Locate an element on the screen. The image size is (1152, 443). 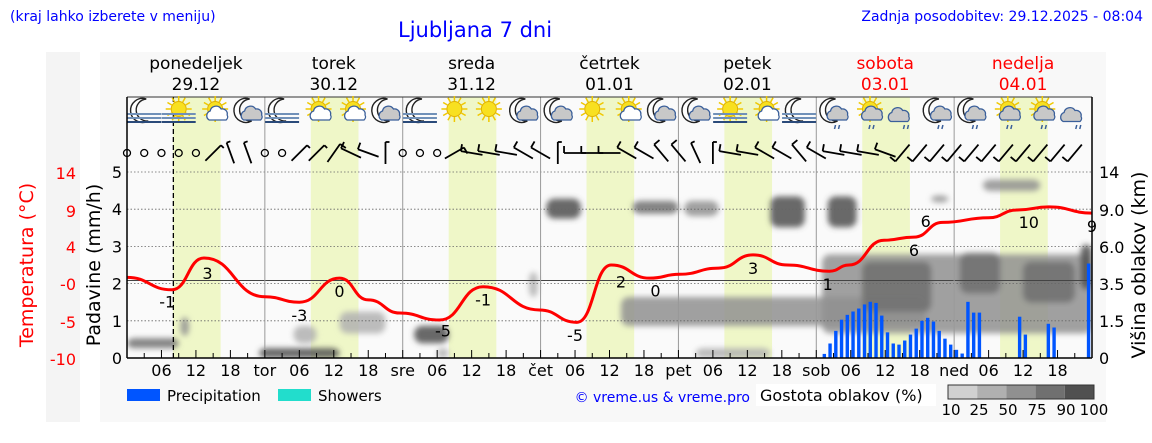
page-title: Ljubljana 7 dni is located at coordinates (475, 30).